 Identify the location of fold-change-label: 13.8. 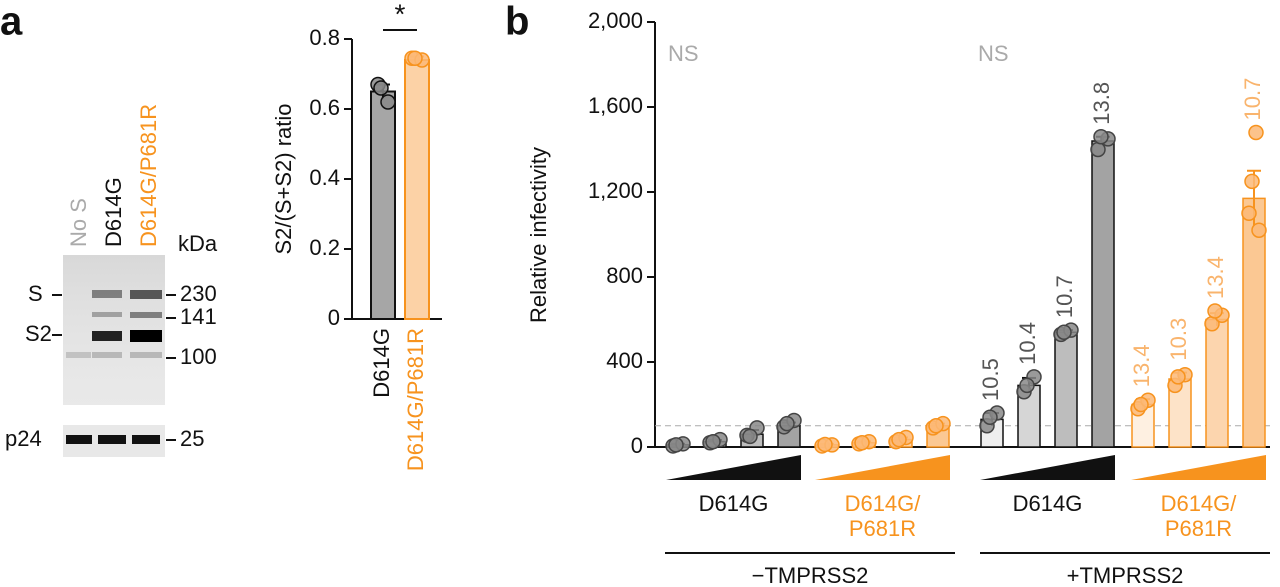
(1101, 103).